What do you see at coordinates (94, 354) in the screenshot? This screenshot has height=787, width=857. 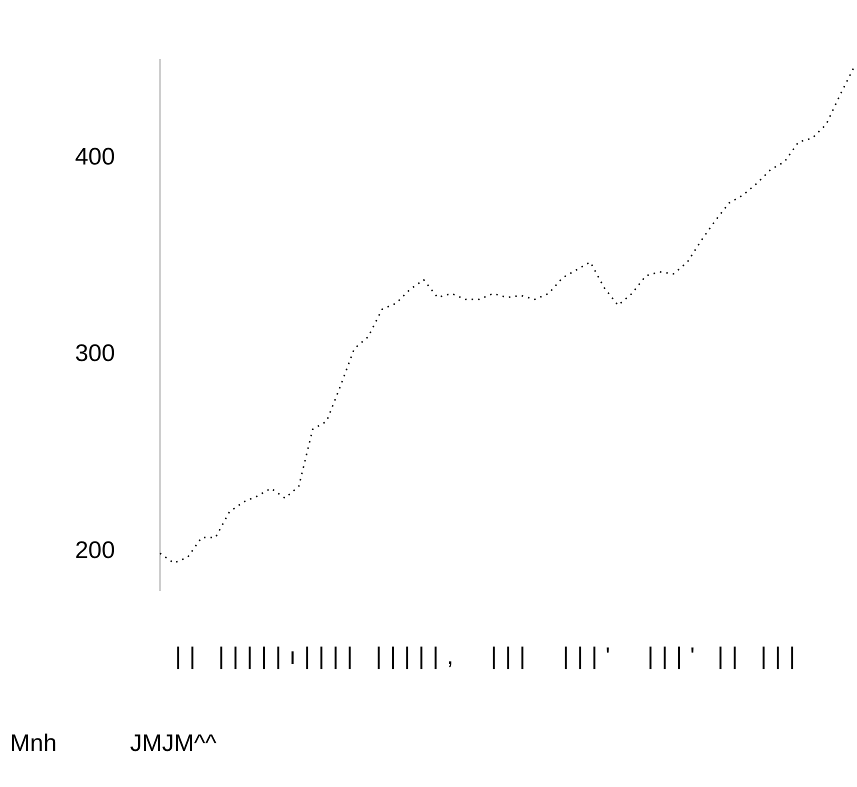 I see `y-tick-label: 300` at bounding box center [94, 354].